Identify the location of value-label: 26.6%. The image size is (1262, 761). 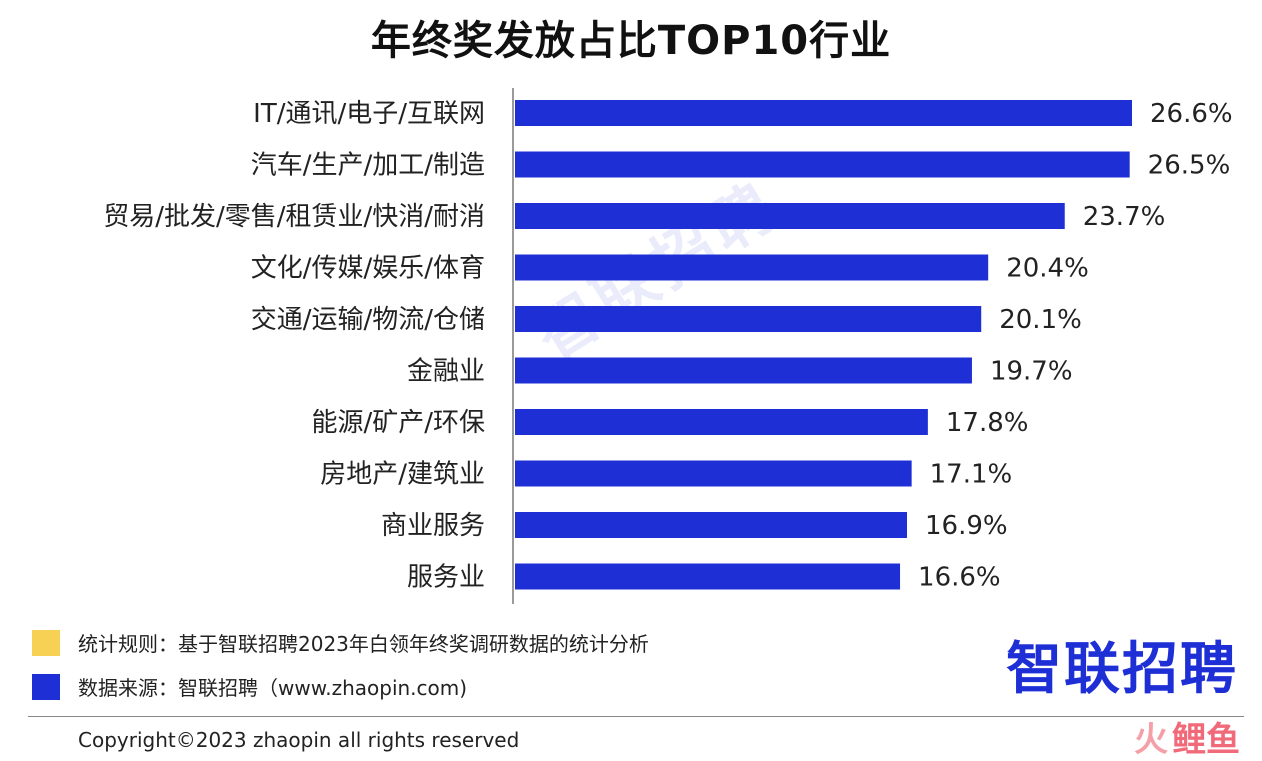
(1191, 114).